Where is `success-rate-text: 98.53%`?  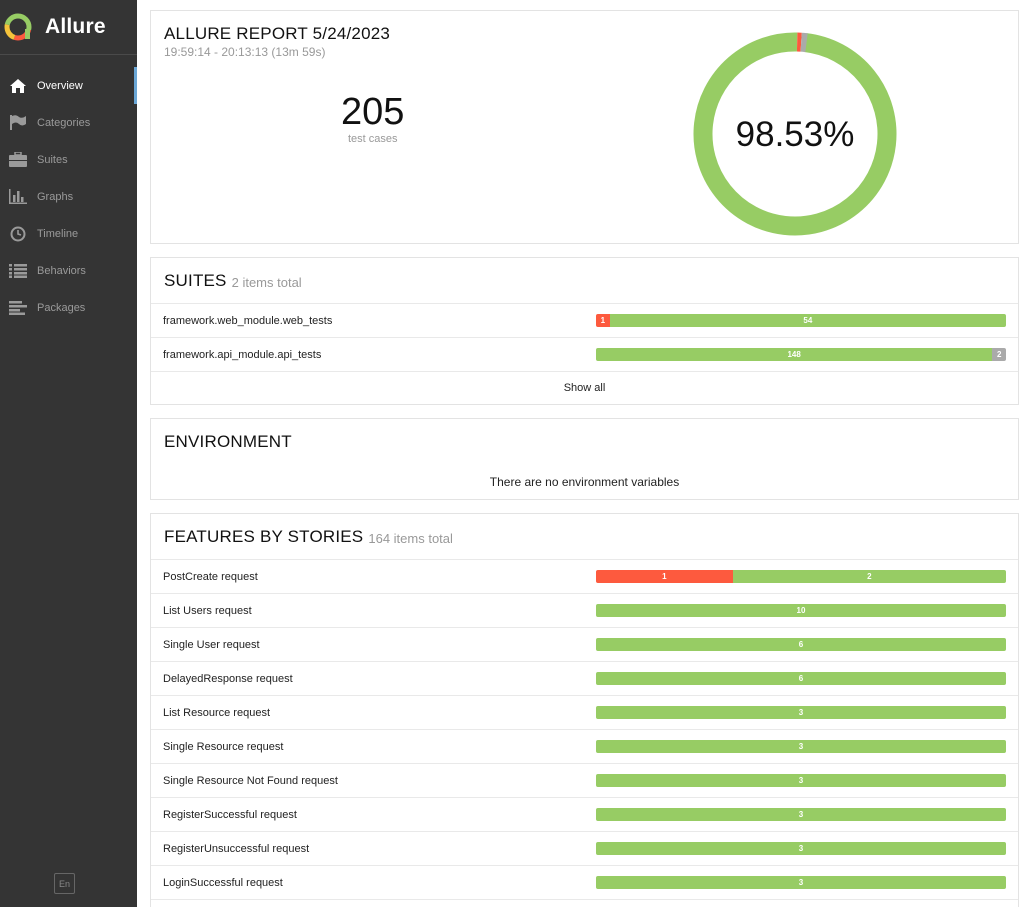
success-rate-text: 98.53% is located at coordinates (795, 134).